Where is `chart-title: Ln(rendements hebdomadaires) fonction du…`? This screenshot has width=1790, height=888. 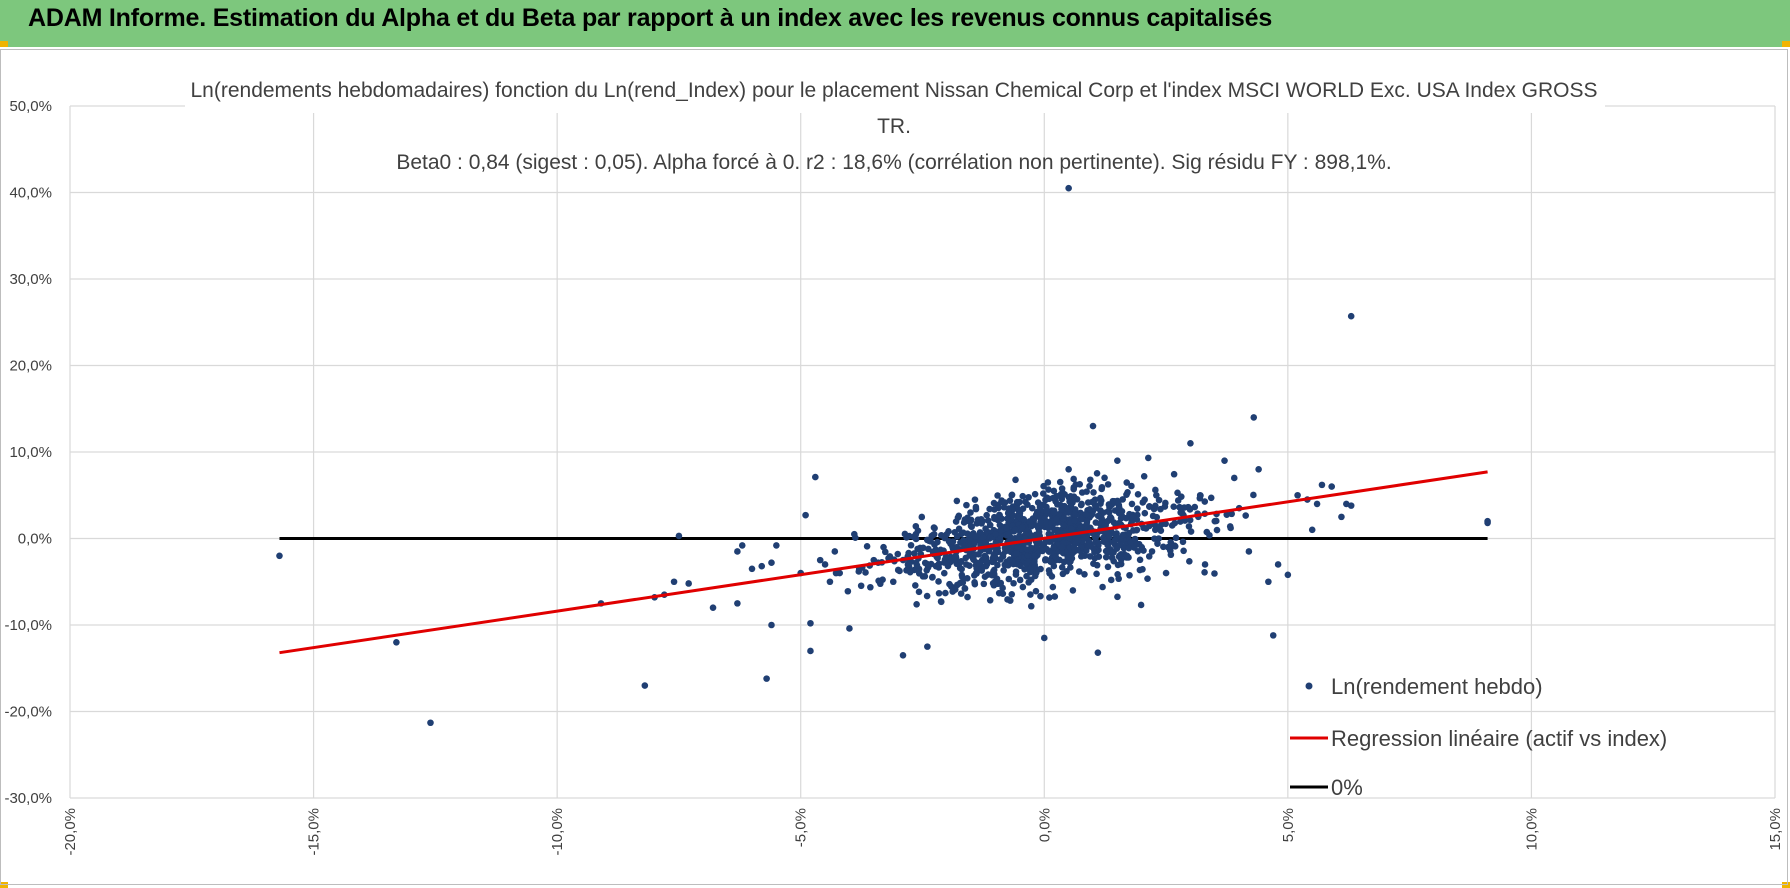
chart-title: Ln(rendements hebdomadaires) fonction du… is located at coordinates (895, 120).